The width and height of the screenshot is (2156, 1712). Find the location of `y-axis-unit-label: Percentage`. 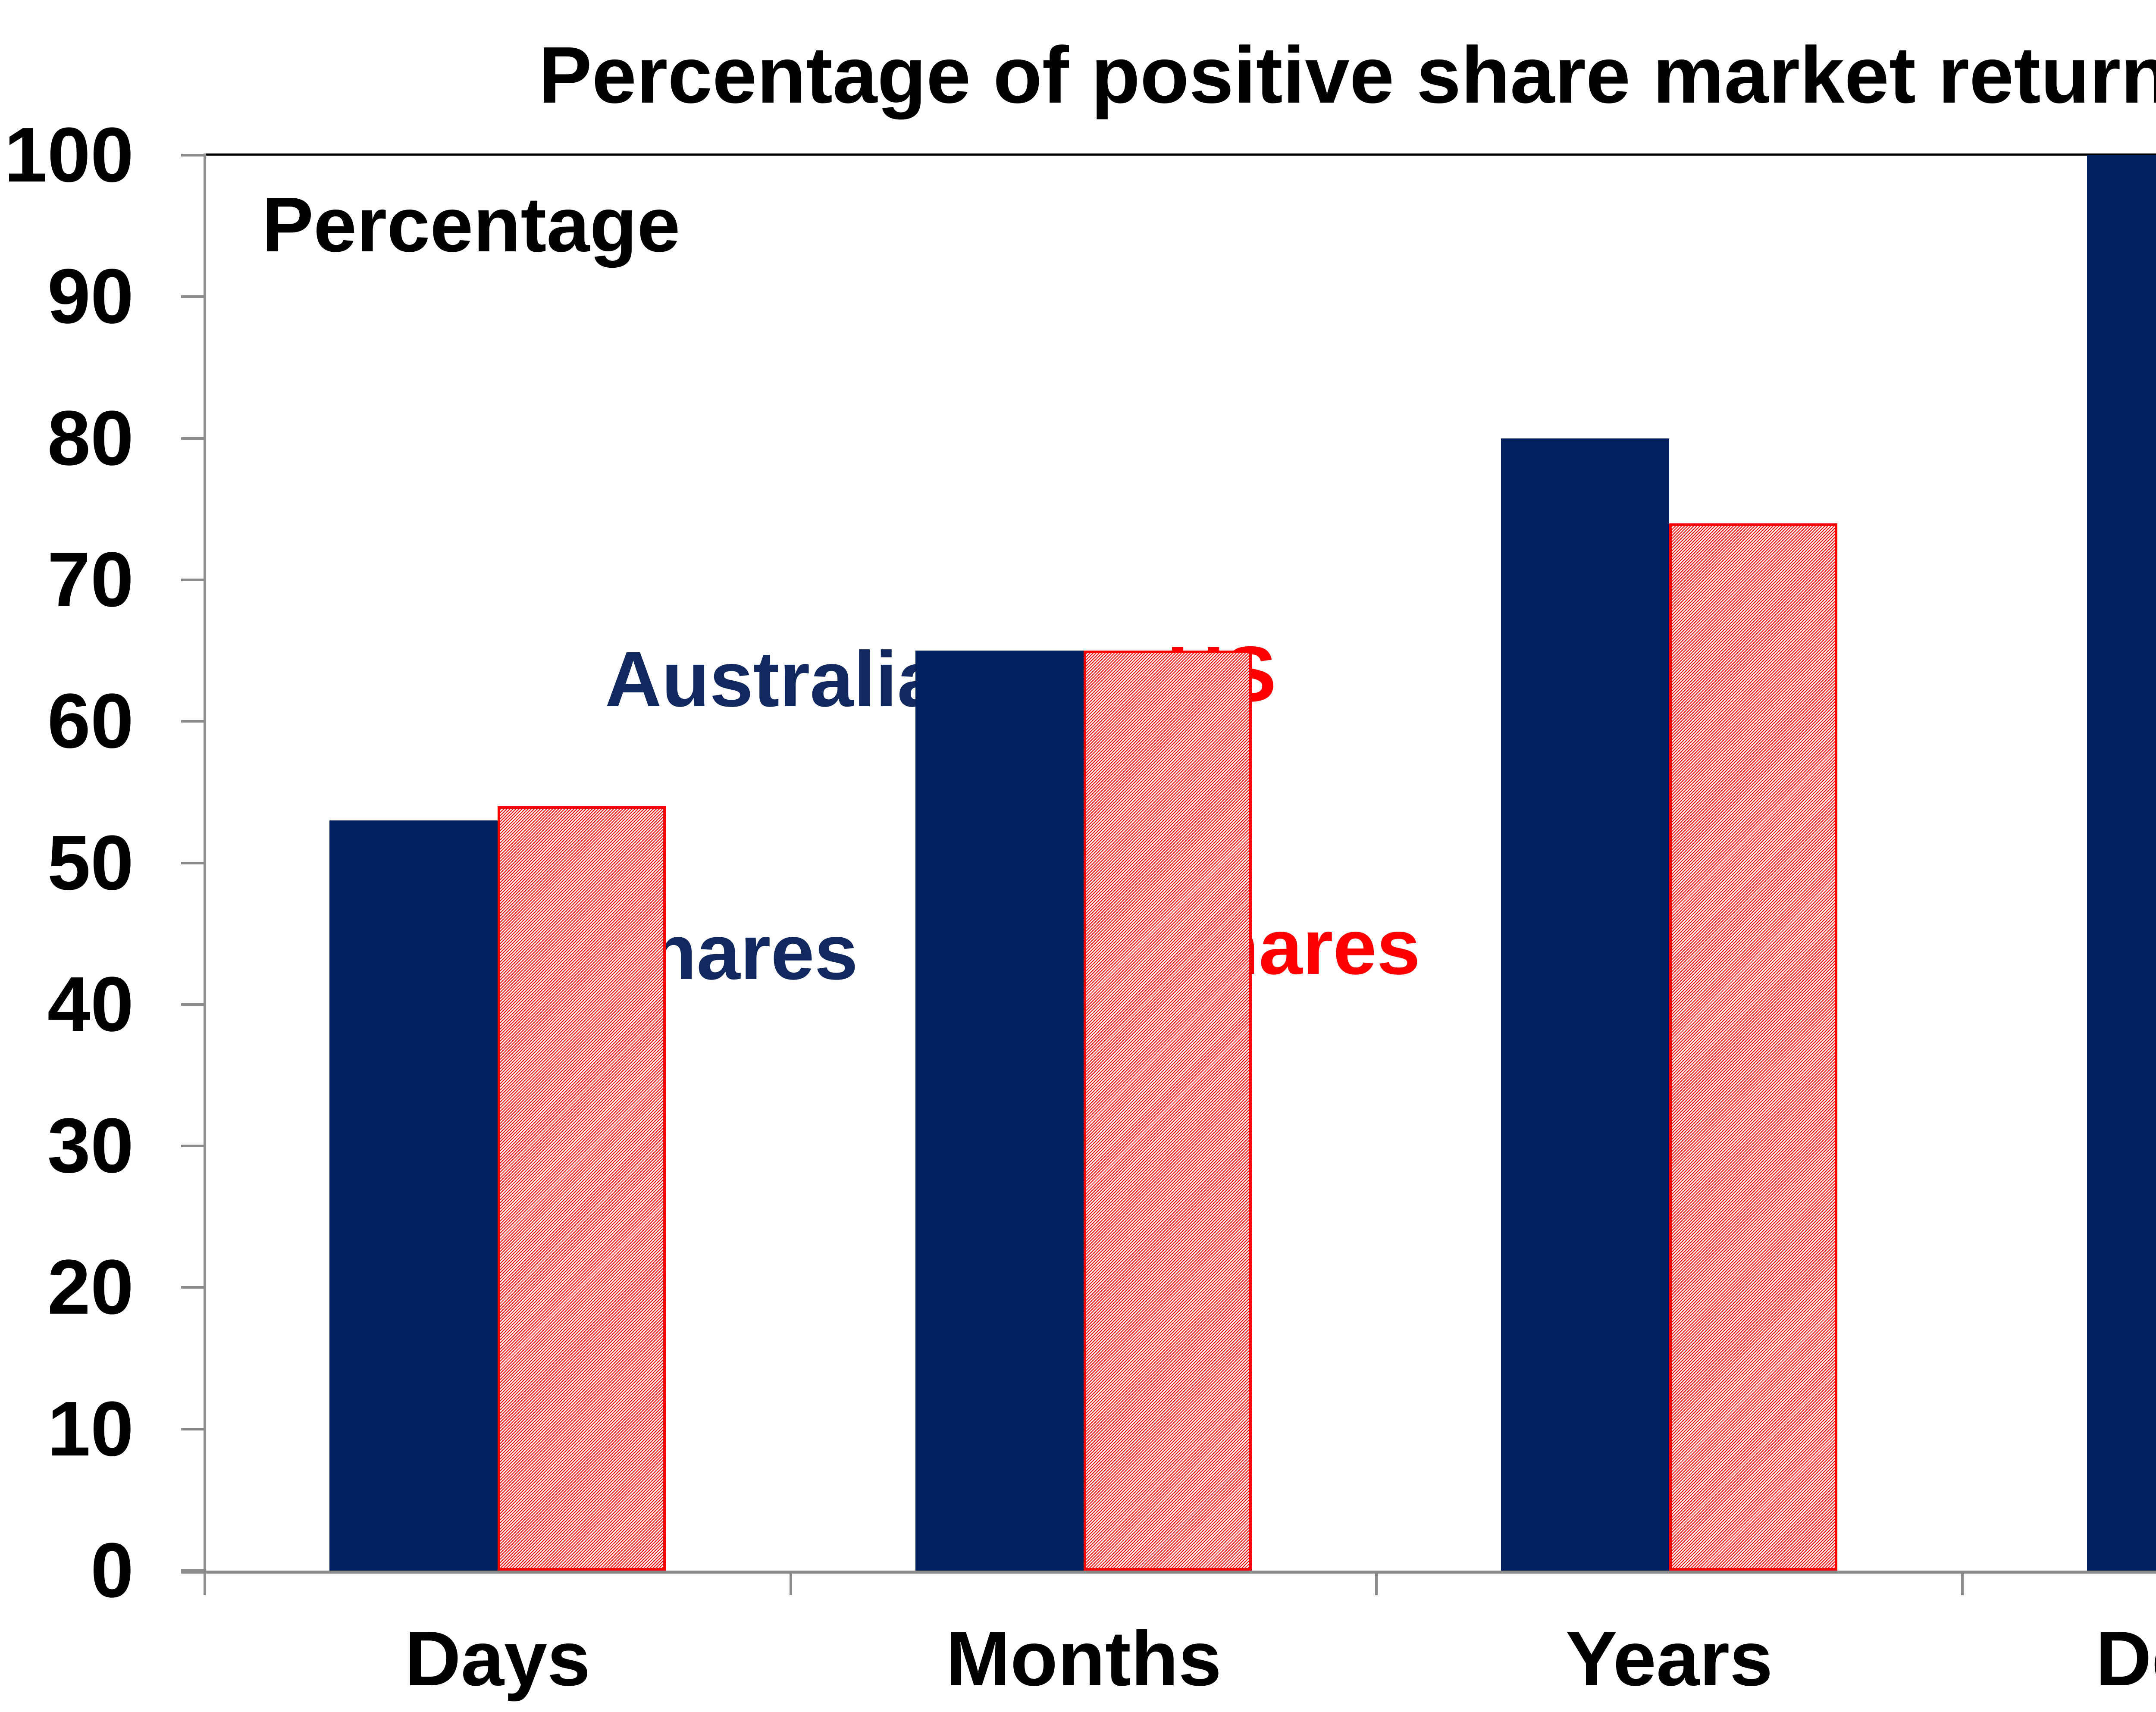

y-axis-unit-label: Percentage is located at coordinates (471, 225).